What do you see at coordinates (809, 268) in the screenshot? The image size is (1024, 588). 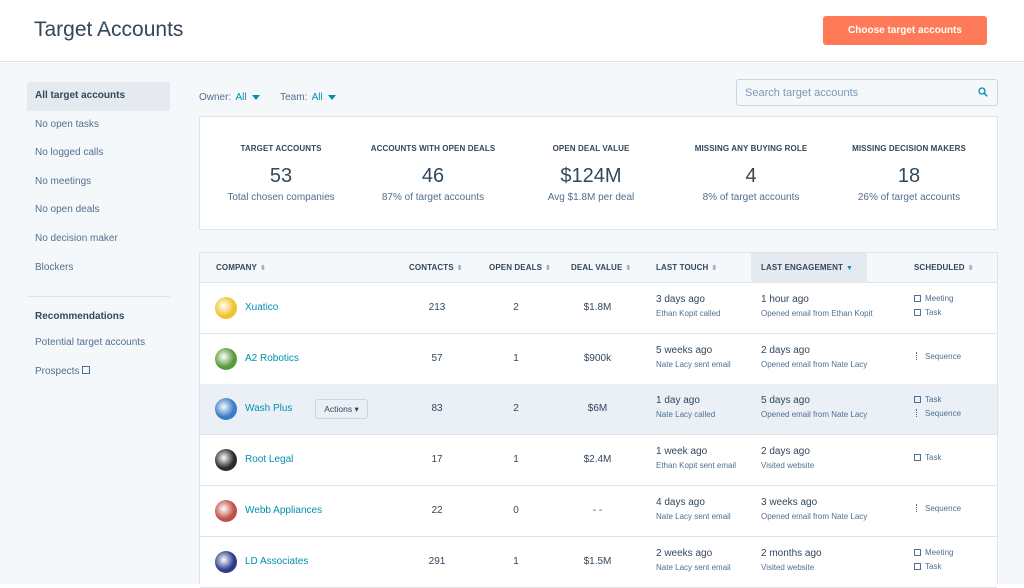 I see `column-header-last-engagement: LAST ENGAGEMENT ▼` at bounding box center [809, 268].